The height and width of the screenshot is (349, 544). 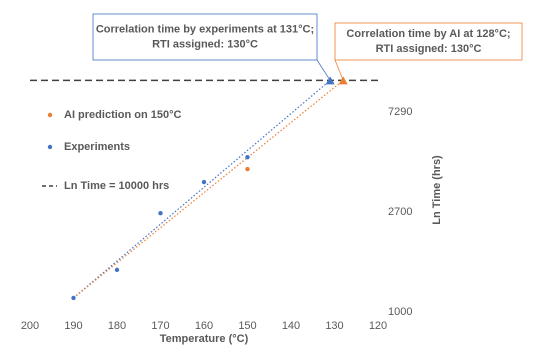 What do you see at coordinates (291, 326) in the screenshot?
I see `x-tick-label: 140` at bounding box center [291, 326].